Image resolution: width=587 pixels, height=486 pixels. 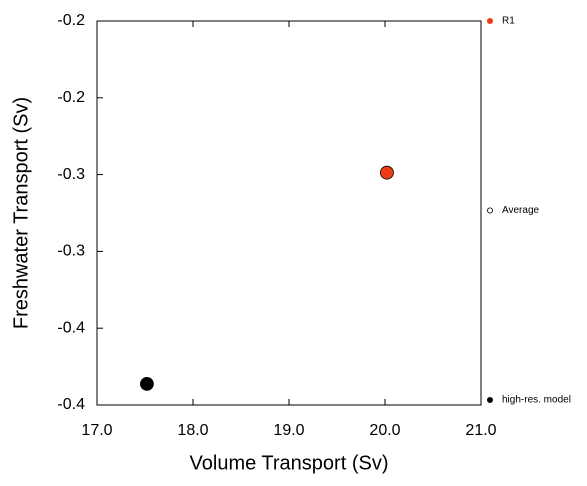 I want to click on legend-label: high-res. model, so click(x=536, y=400).